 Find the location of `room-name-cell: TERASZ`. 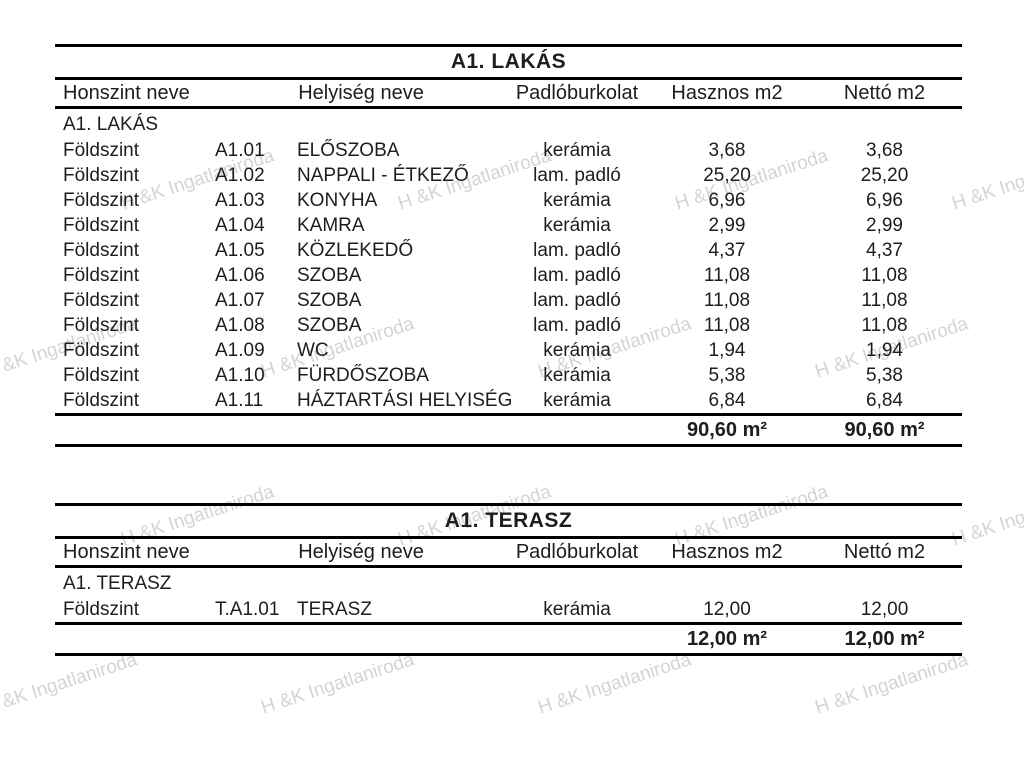

room-name-cell: TERASZ is located at coordinates (334, 609).